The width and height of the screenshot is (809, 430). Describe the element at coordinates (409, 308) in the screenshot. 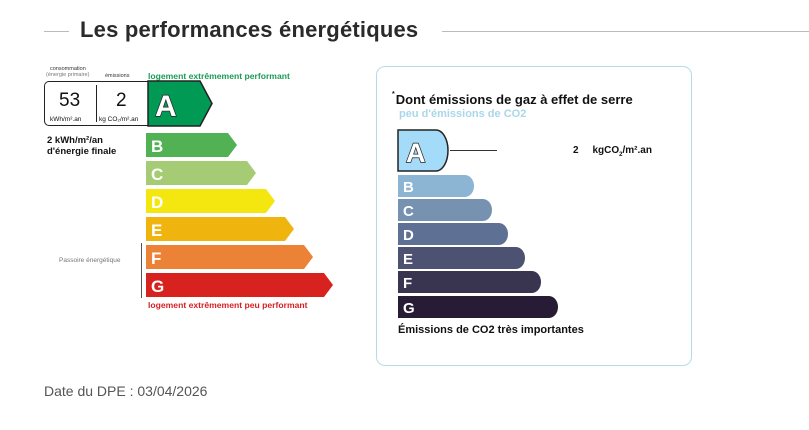

I see `ges-class-g-letter: G` at that location.